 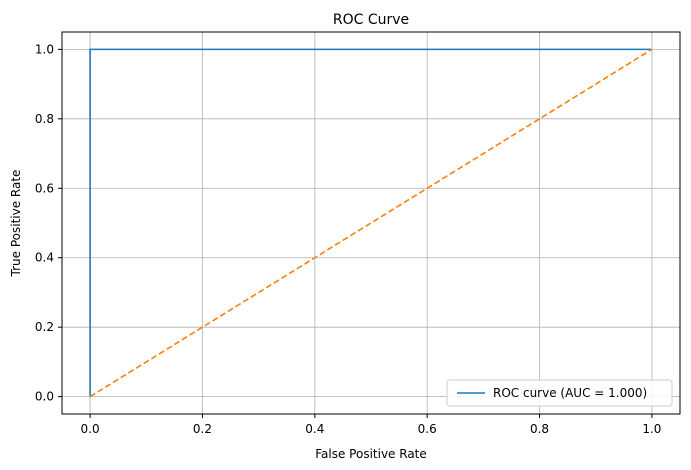 What do you see at coordinates (539, 429) in the screenshot?
I see `x-tick-label: 0.8` at bounding box center [539, 429].